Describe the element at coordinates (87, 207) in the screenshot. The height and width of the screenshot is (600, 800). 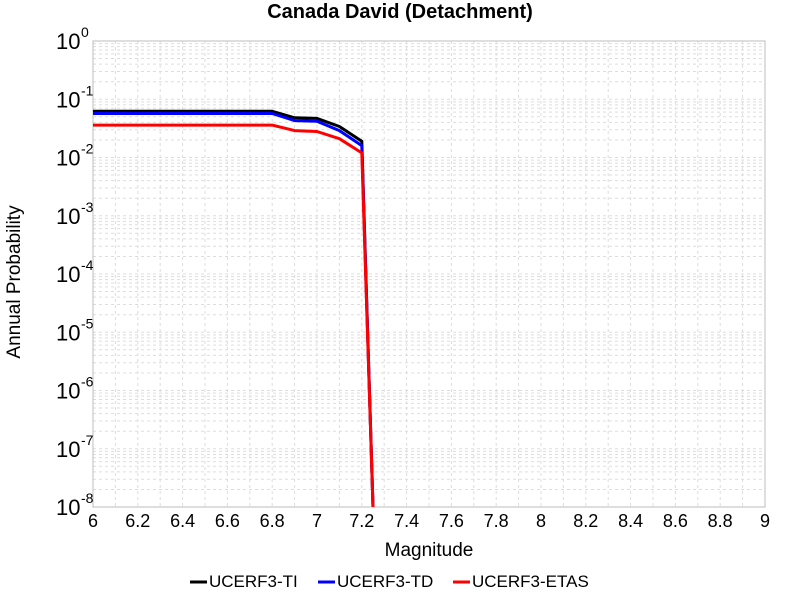
I see `y-tick-exponent: -3` at that location.